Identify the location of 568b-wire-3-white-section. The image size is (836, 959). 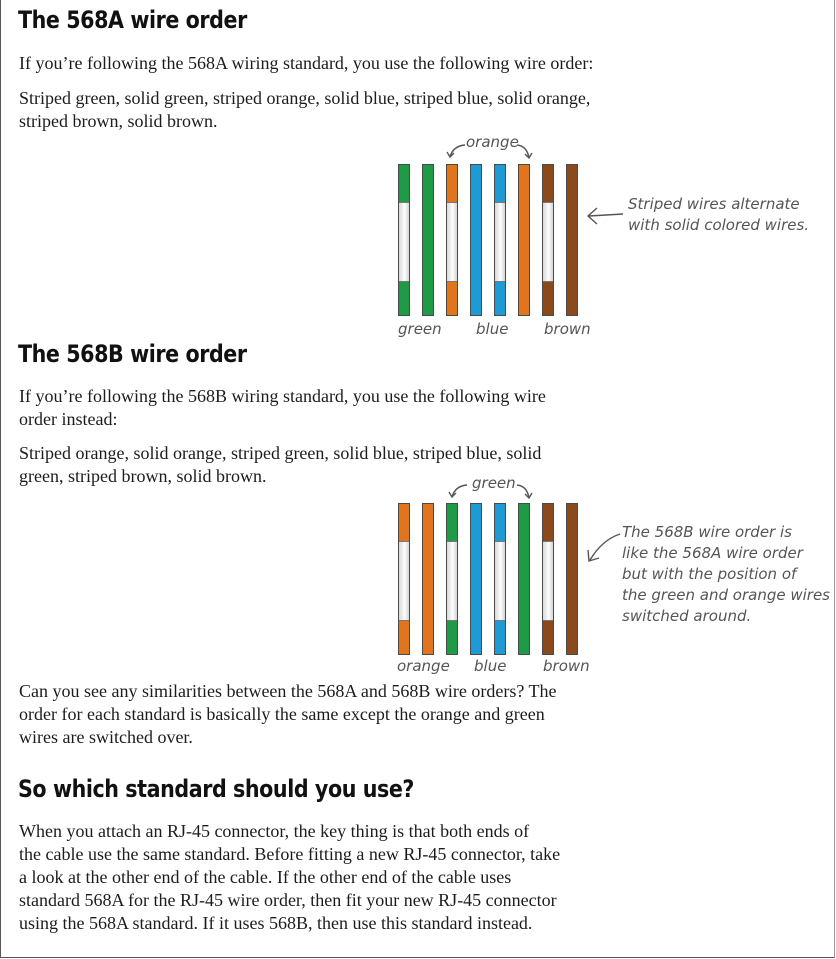
(452, 581).